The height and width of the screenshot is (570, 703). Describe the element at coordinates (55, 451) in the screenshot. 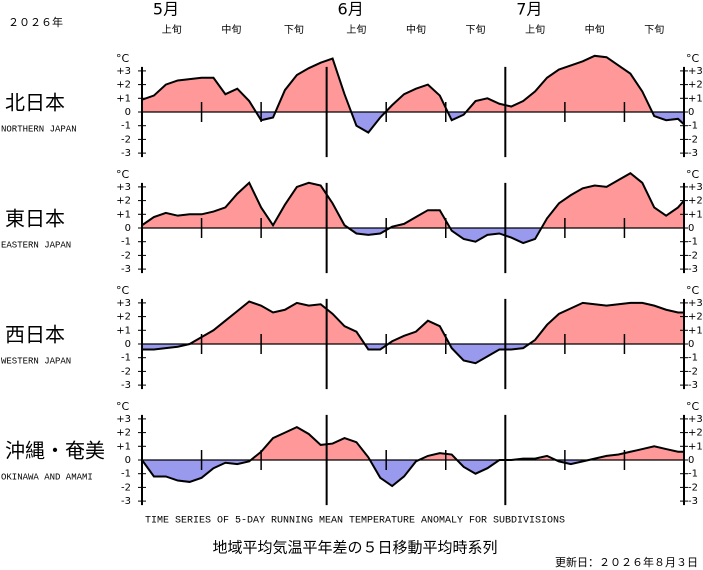

I see `panel-title: 沖縄・奄美` at that location.